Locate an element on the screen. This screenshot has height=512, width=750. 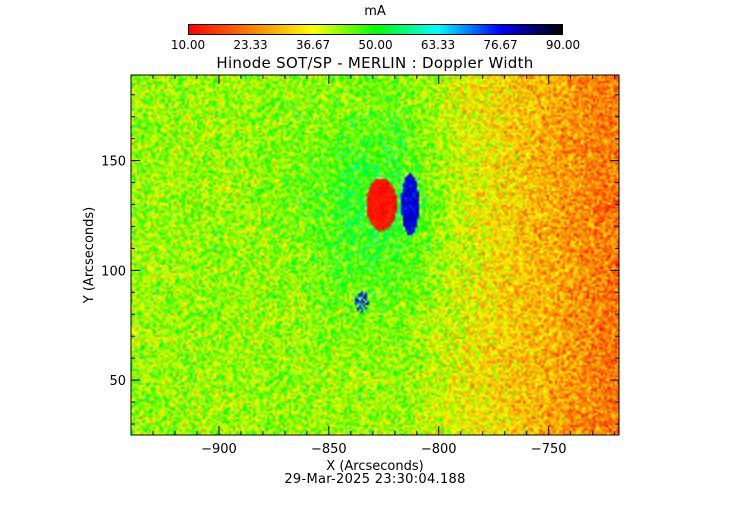
colorbar-tick-label: 63.33 is located at coordinates (438, 45).